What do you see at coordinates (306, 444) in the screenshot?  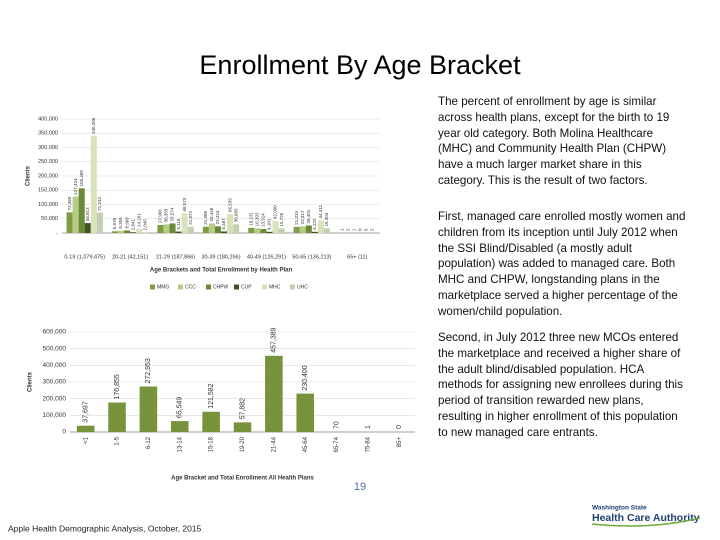 I see `x-tick-label: 45-64` at bounding box center [306, 444].